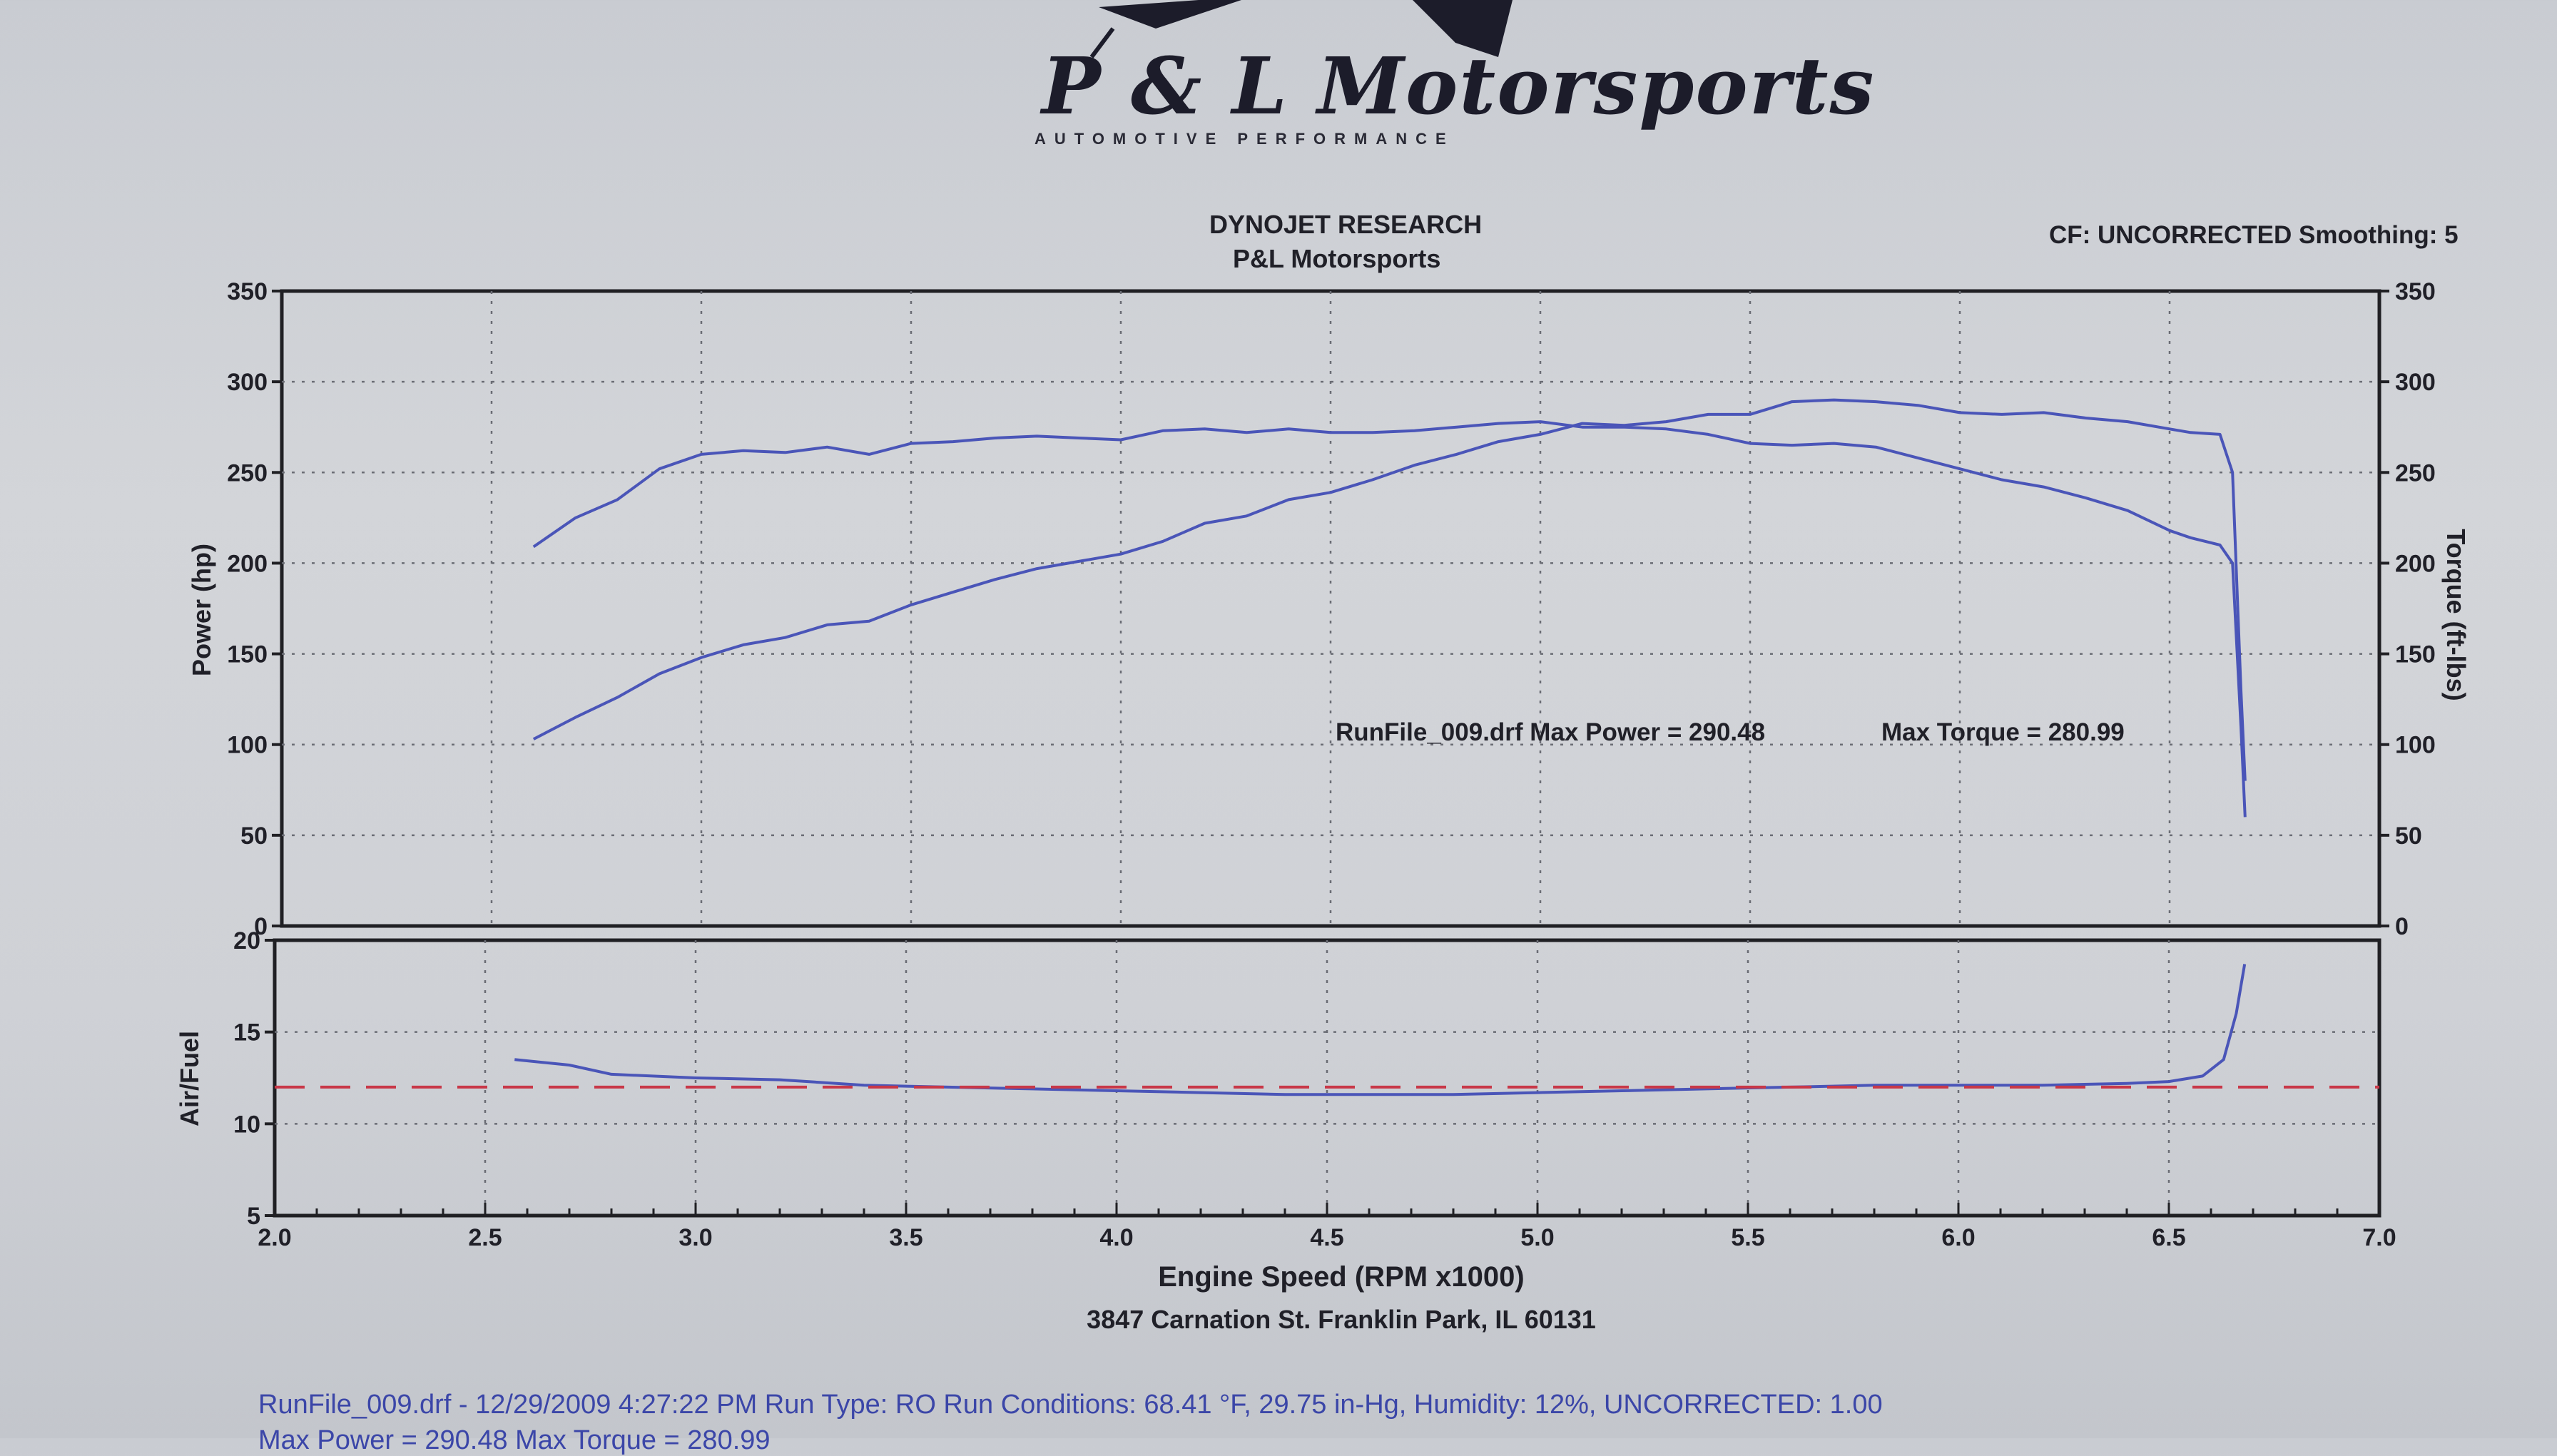 Image resolution: width=2557 pixels, height=1456 pixels. Describe the element at coordinates (1380, 1030) in the screenshot. I see `air-fuel-series-line` at that location.